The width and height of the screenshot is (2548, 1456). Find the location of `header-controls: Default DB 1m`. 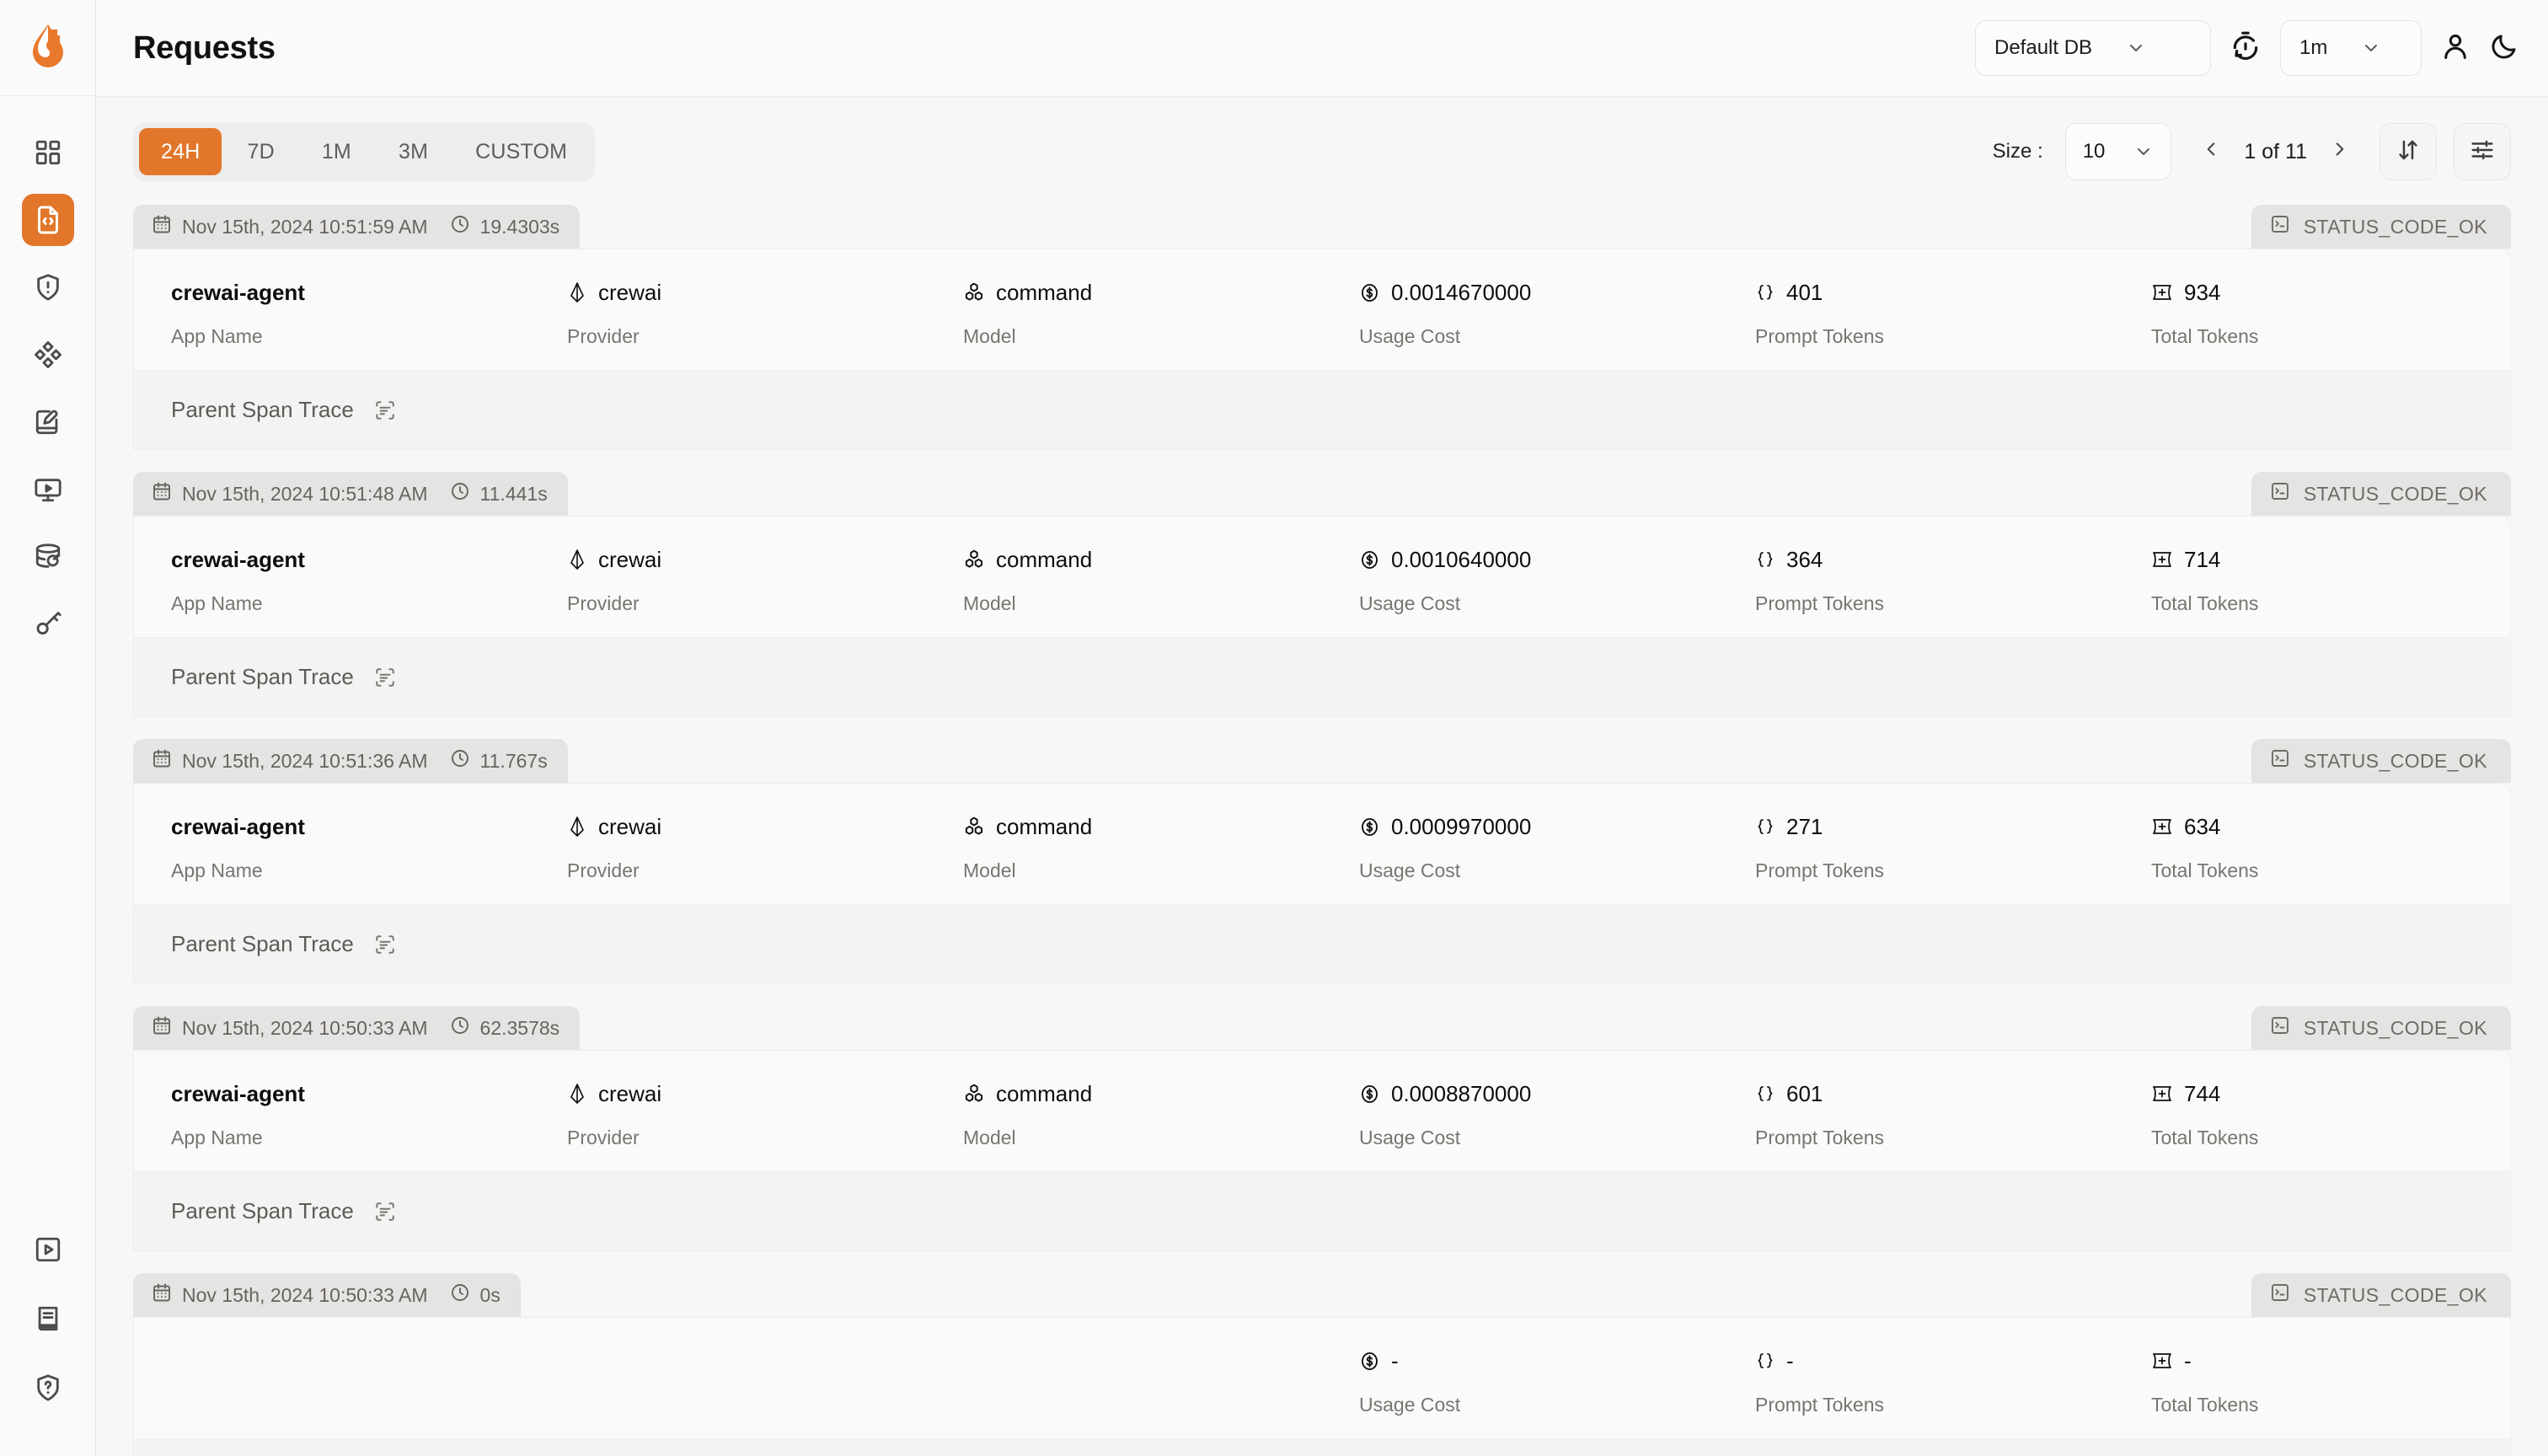

header-controls: Default DB 1m is located at coordinates (2247, 48).